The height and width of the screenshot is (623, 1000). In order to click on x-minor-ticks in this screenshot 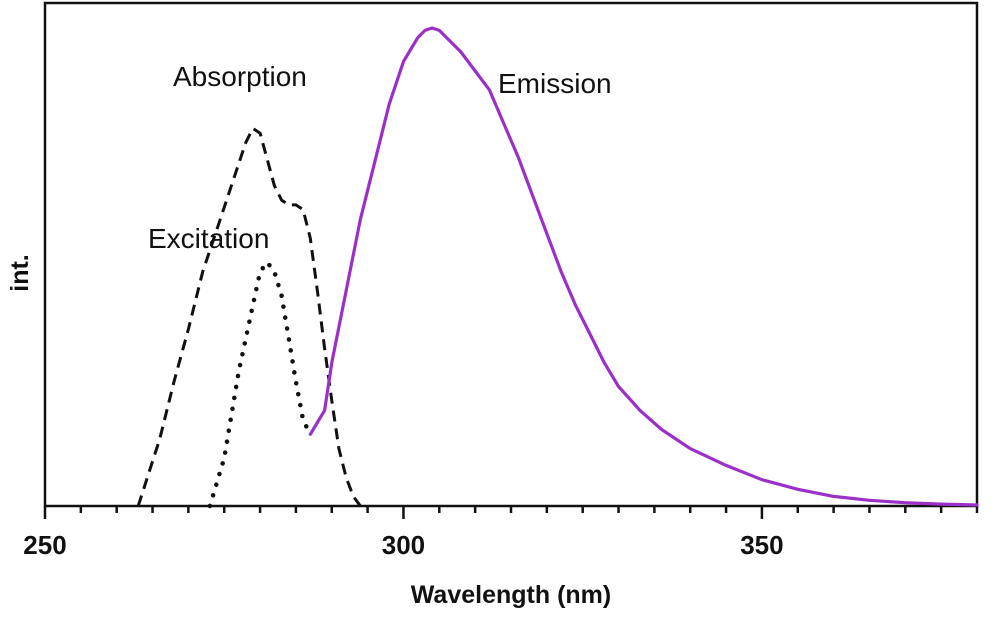, I will do `click(529, 509)`.